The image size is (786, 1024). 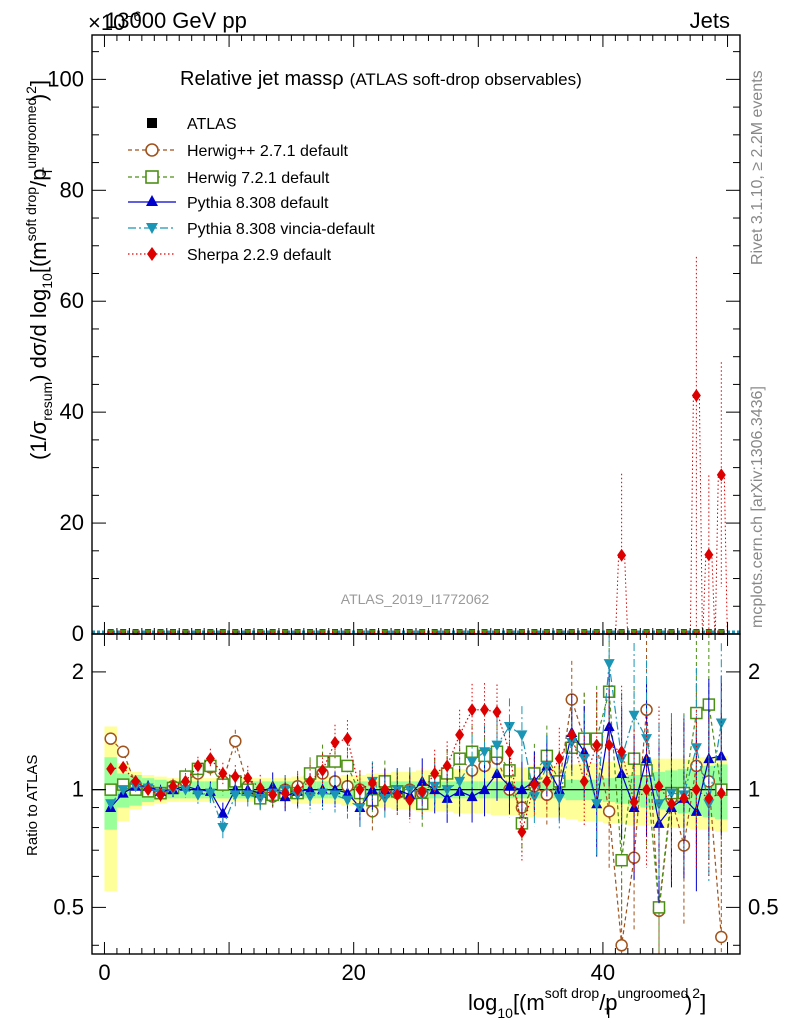 What do you see at coordinates (72, 189) in the screenshot?
I see `y-tick-label-main: 80` at bounding box center [72, 189].